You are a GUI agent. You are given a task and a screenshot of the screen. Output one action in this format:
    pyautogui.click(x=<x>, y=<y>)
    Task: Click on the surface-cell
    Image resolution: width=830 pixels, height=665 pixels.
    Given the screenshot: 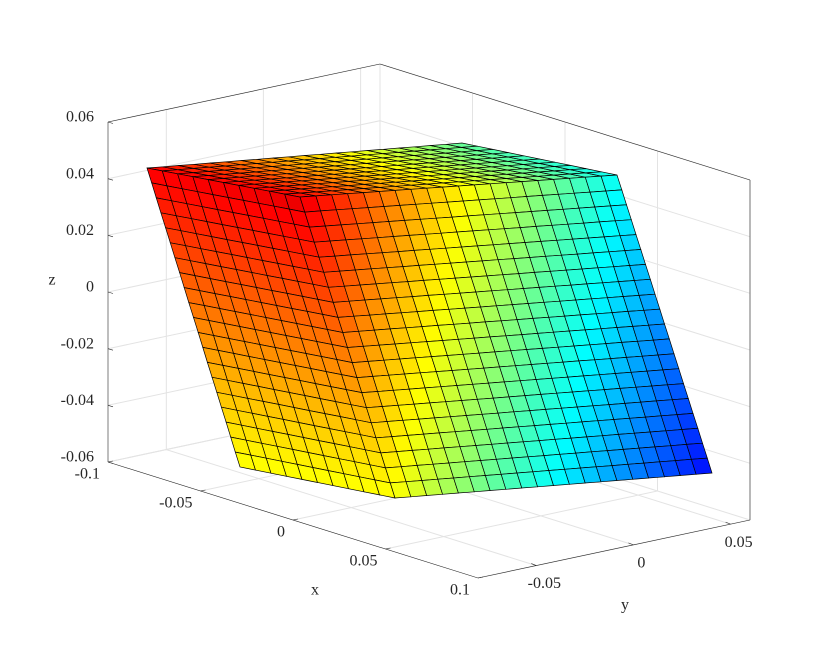 What is the action you would take?
    pyautogui.click(x=701, y=466)
    